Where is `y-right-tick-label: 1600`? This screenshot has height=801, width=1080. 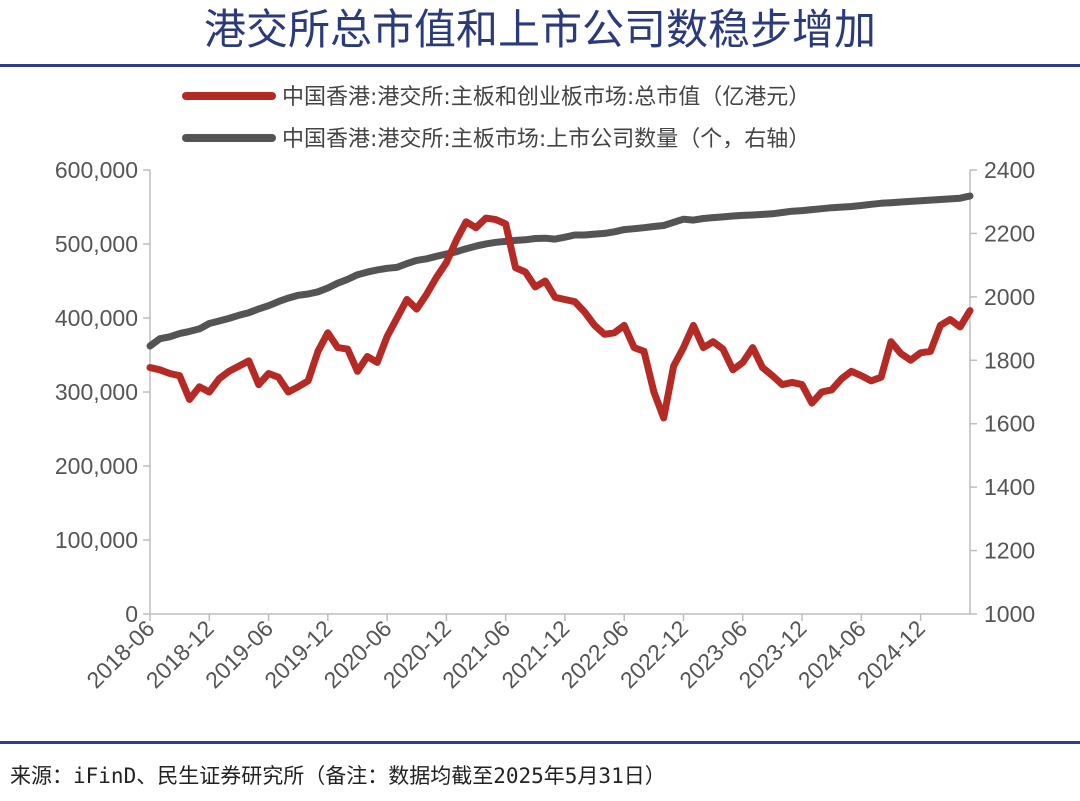
y-right-tick-label: 1600 is located at coordinates (1009, 424).